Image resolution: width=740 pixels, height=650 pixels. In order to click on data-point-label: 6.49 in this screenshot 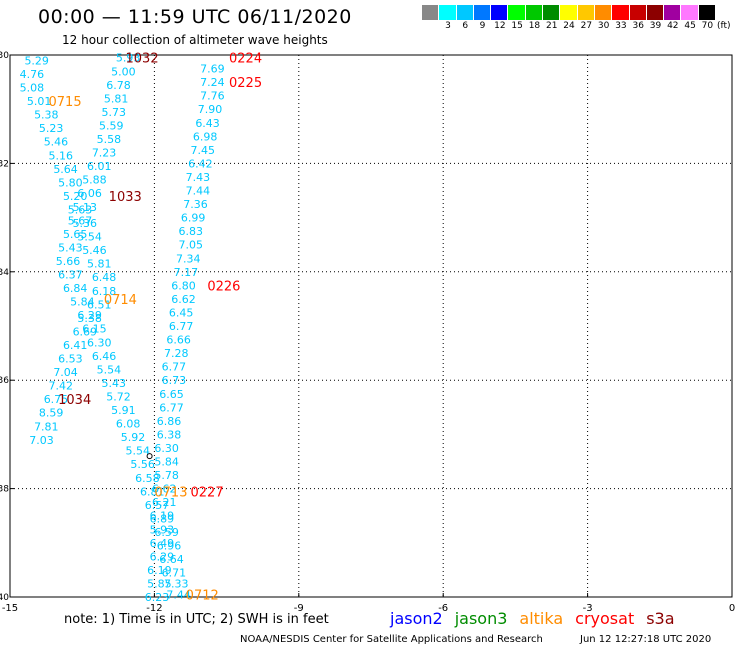, I will do `click(162, 543)`.